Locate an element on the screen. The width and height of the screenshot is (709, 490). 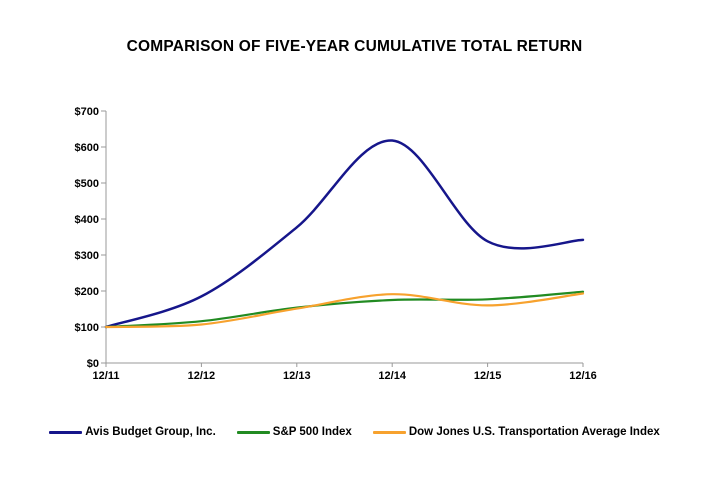
y-axis-tick-label: $400 is located at coordinates (87, 220).